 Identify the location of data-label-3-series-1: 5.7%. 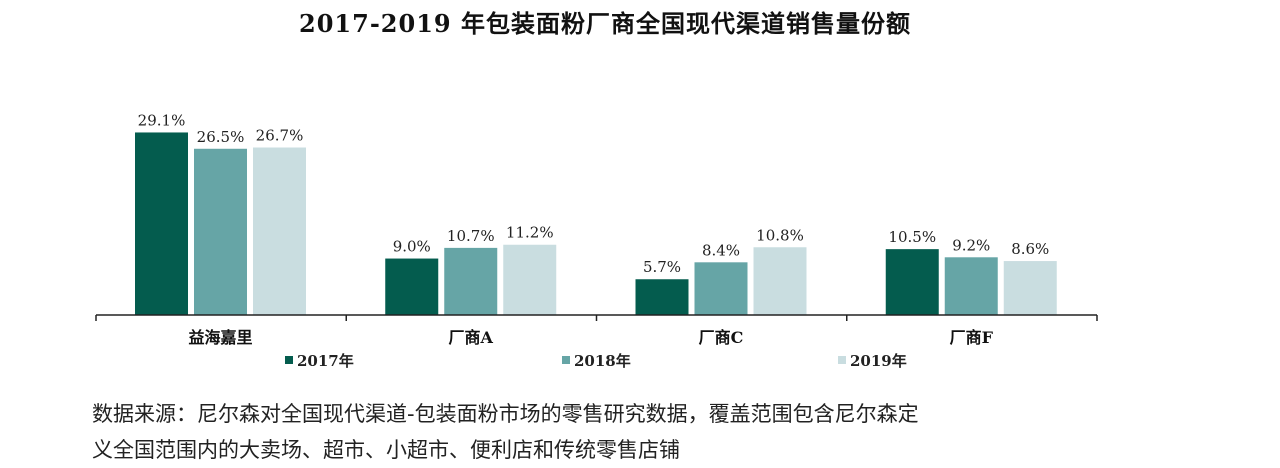
(662, 267).